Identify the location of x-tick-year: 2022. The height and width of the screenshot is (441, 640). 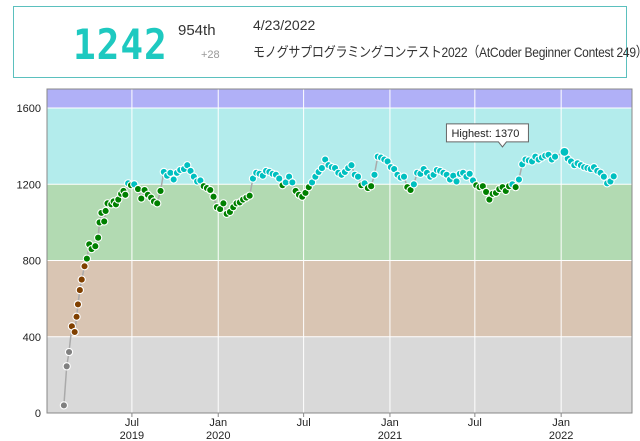
(561, 435).